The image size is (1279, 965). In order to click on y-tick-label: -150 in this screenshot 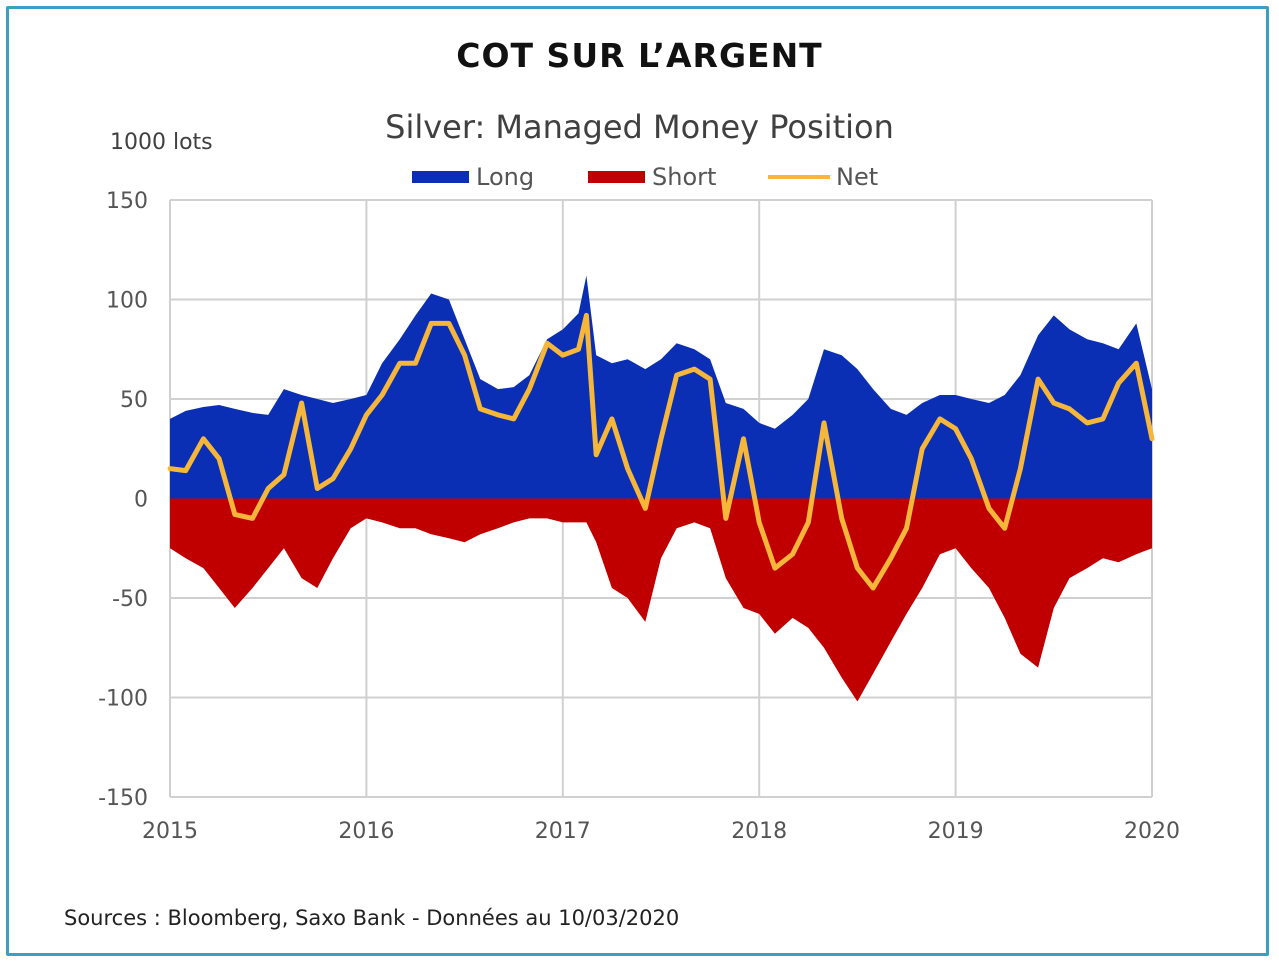, I will do `click(123, 798)`.